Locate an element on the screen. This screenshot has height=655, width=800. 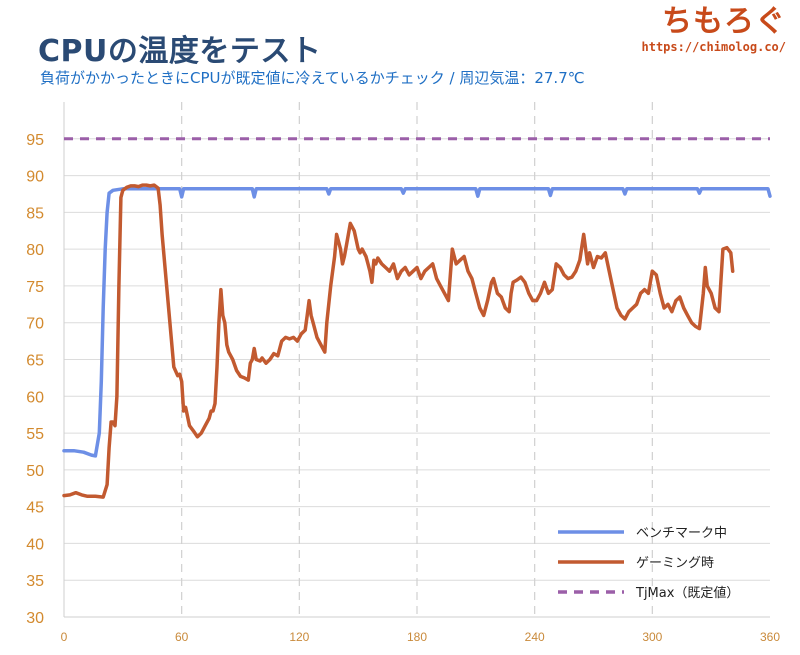
y-tick-label: 45 is located at coordinates (35, 508).